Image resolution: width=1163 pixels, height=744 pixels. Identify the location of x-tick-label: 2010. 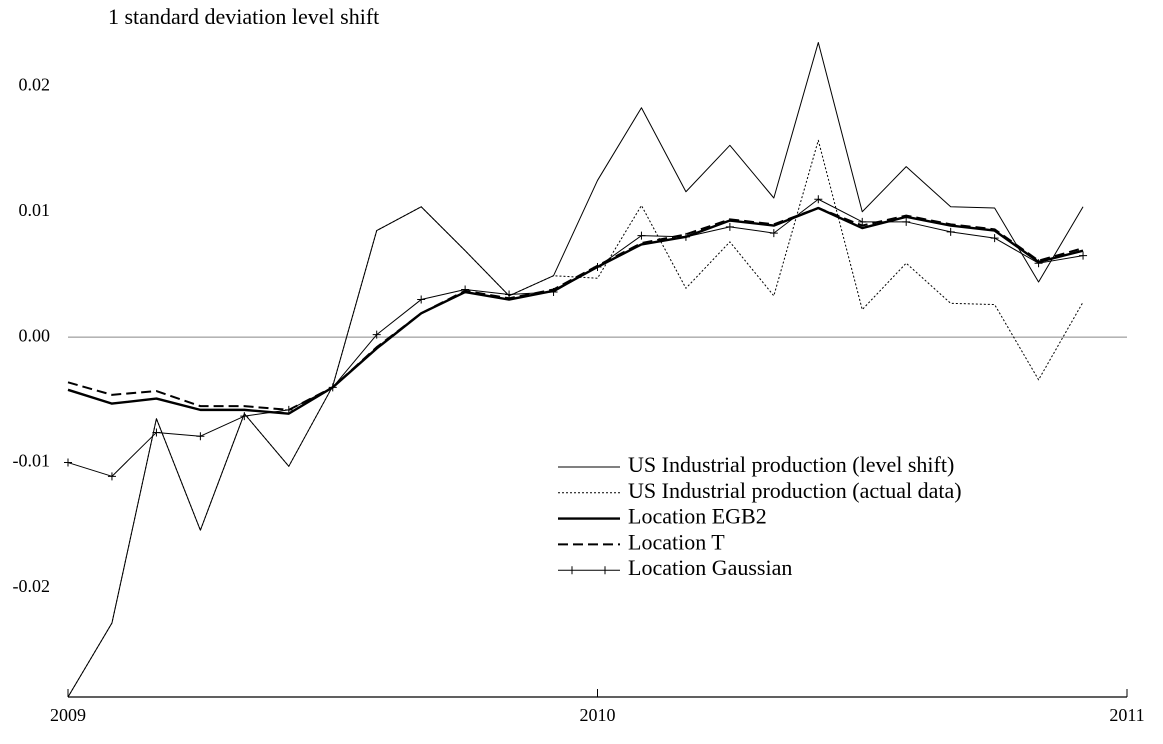
(598, 715).